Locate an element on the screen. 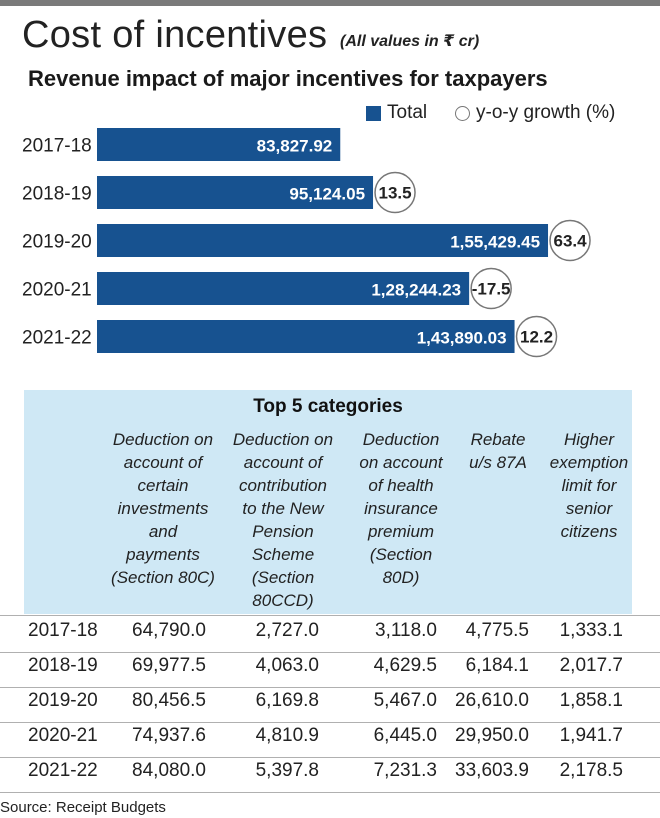 This screenshot has width=660, height=818. table-cell: 64,790.0 is located at coordinates (169, 630).